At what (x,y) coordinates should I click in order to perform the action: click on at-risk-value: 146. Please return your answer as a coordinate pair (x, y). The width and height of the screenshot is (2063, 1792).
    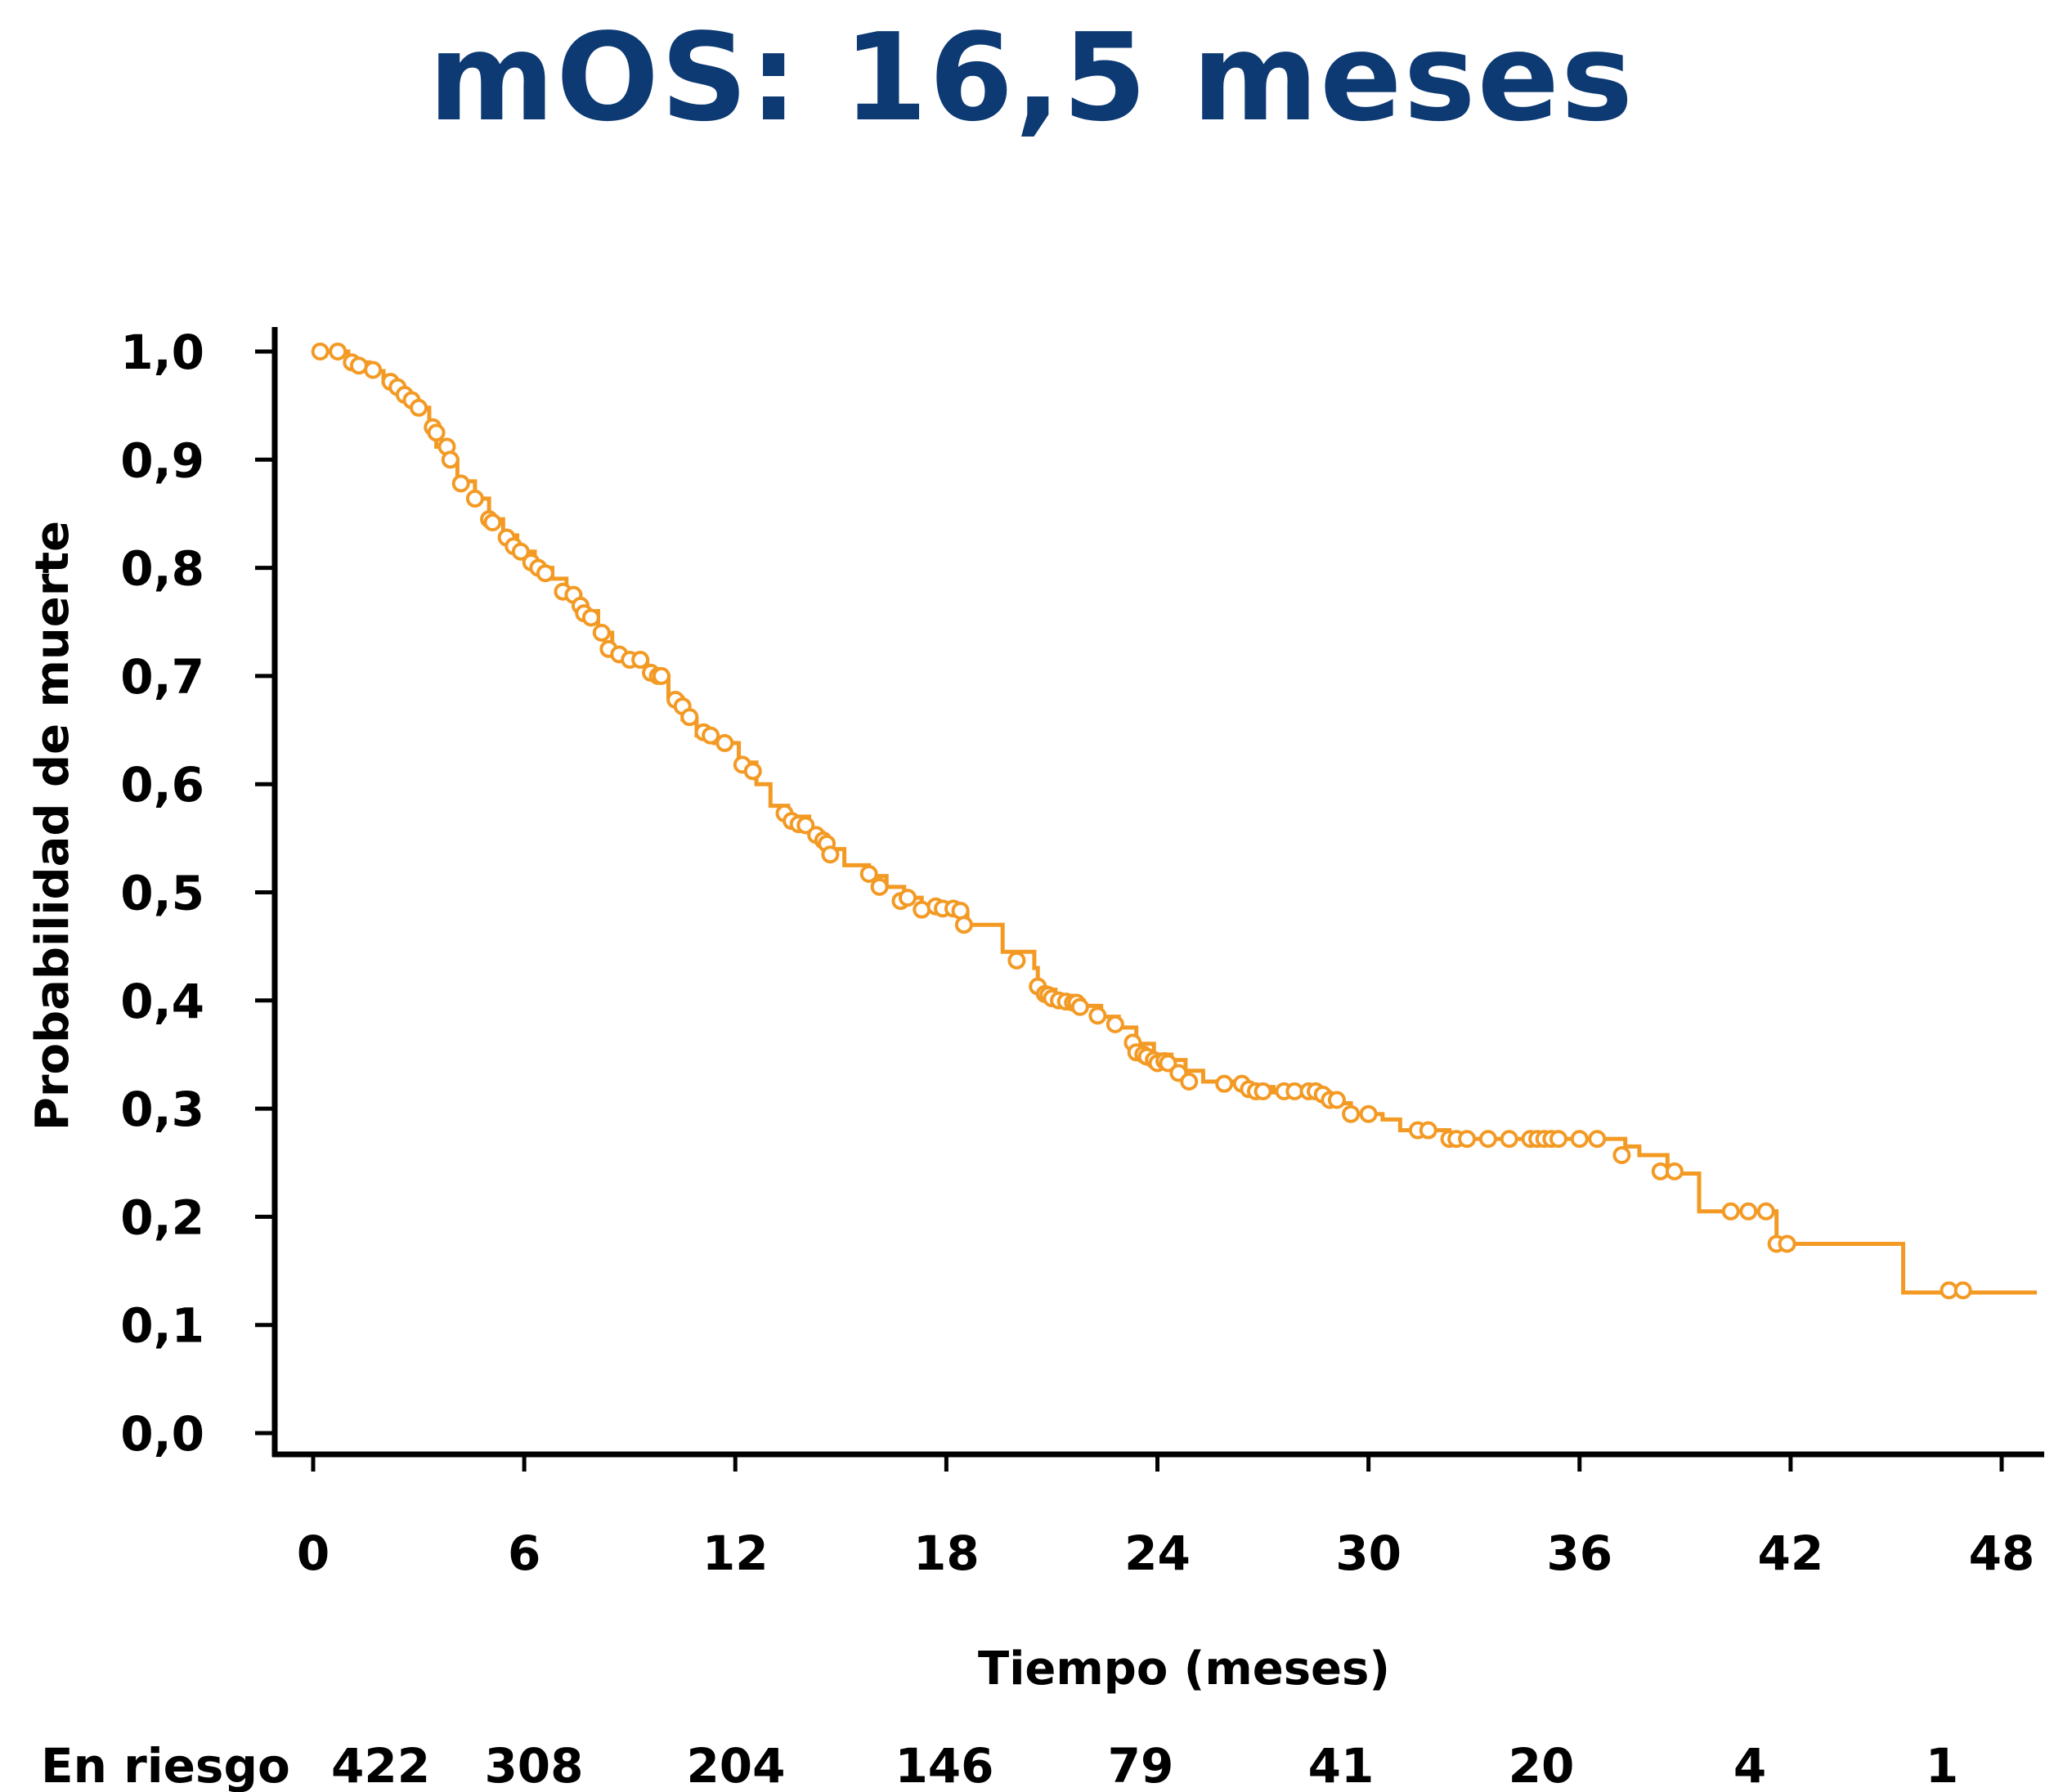
    Looking at the image, I should click on (944, 1765).